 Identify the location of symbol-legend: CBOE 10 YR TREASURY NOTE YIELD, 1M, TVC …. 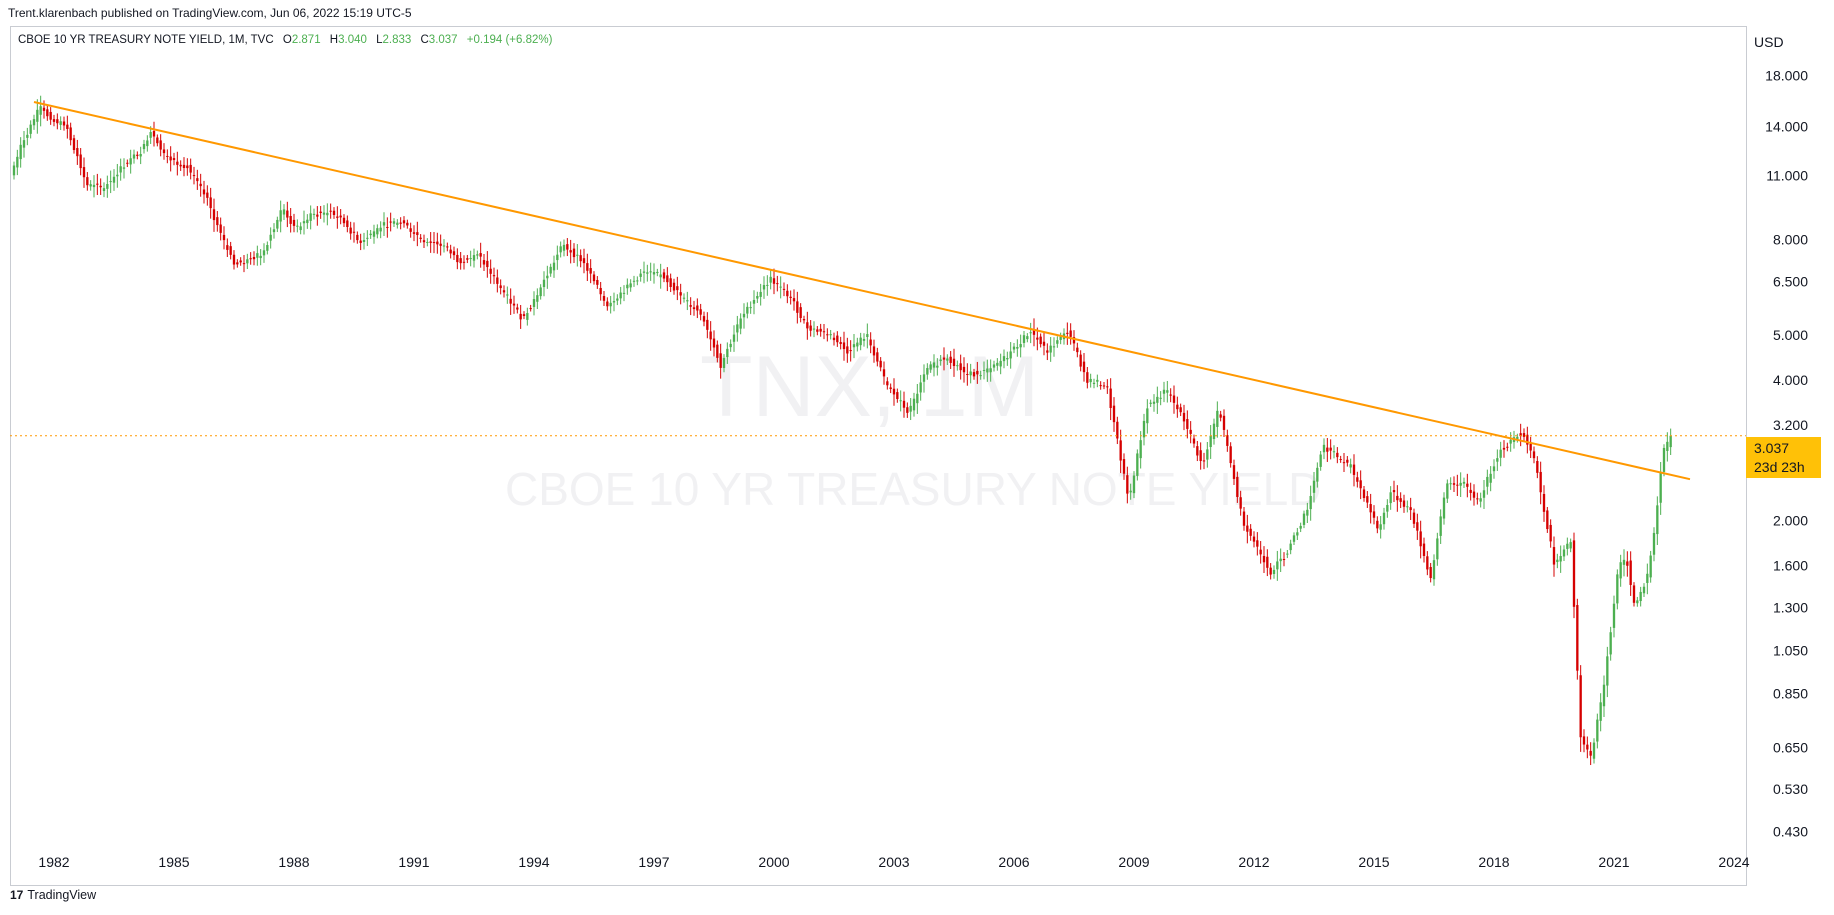
(285, 40).